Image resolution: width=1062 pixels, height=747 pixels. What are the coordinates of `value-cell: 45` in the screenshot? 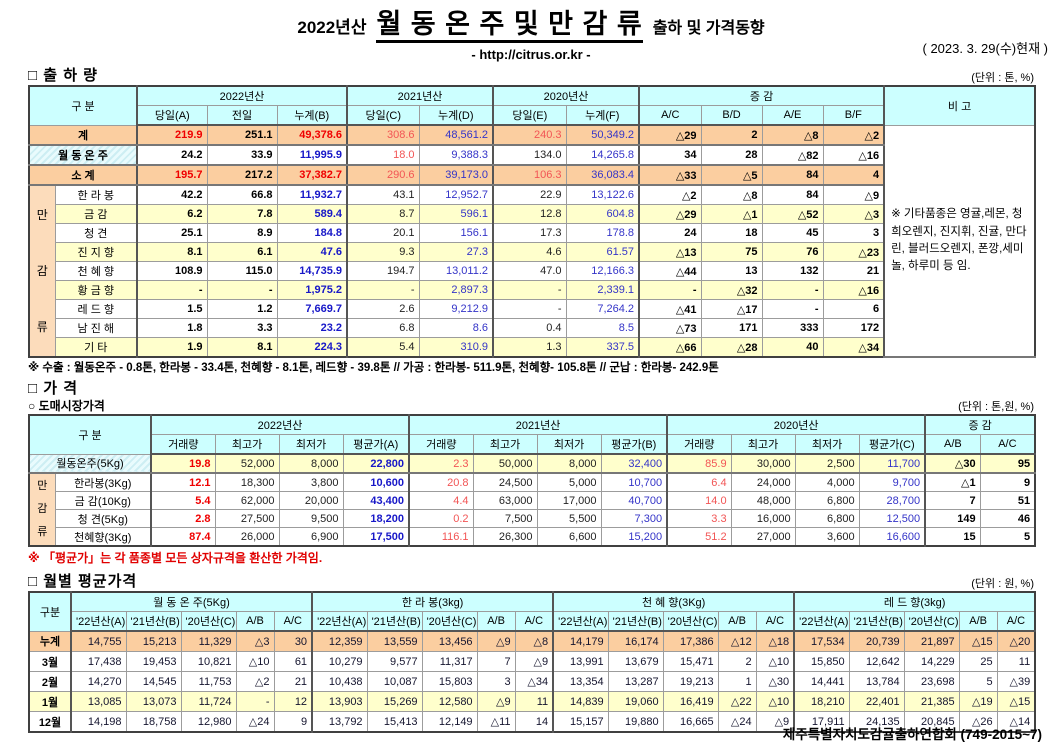 It's located at (792, 233).